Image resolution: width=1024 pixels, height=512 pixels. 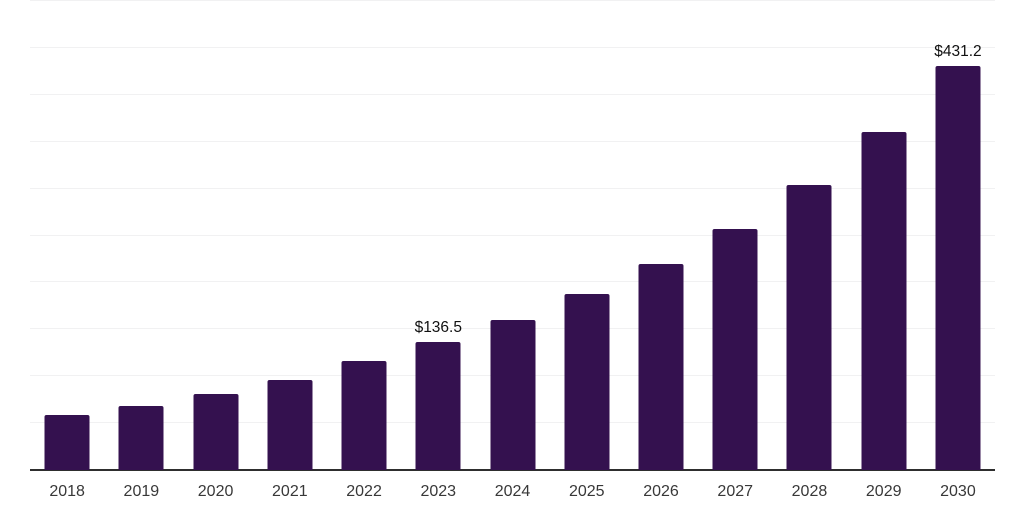 I want to click on x-tick-label: 2022, so click(x=364, y=491).